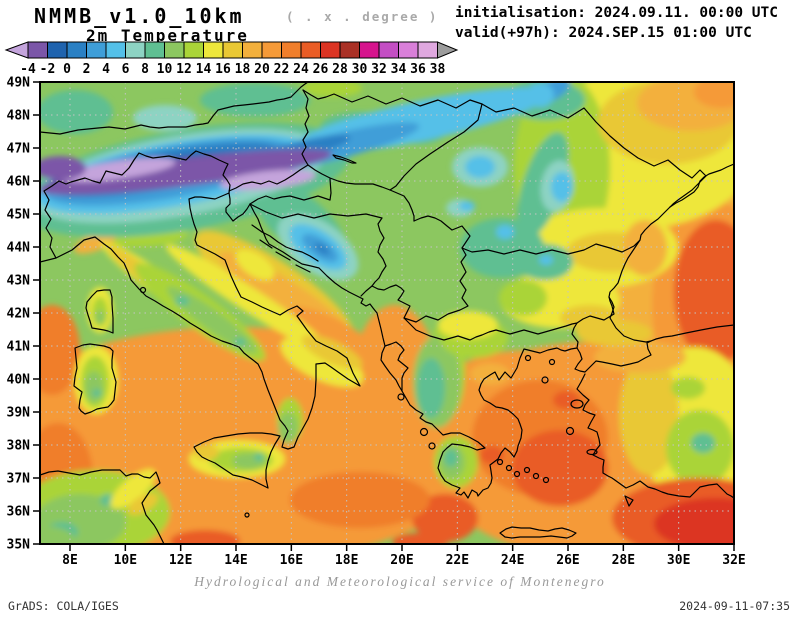  I want to click on lat-tick-label: 41N, so click(19, 347).